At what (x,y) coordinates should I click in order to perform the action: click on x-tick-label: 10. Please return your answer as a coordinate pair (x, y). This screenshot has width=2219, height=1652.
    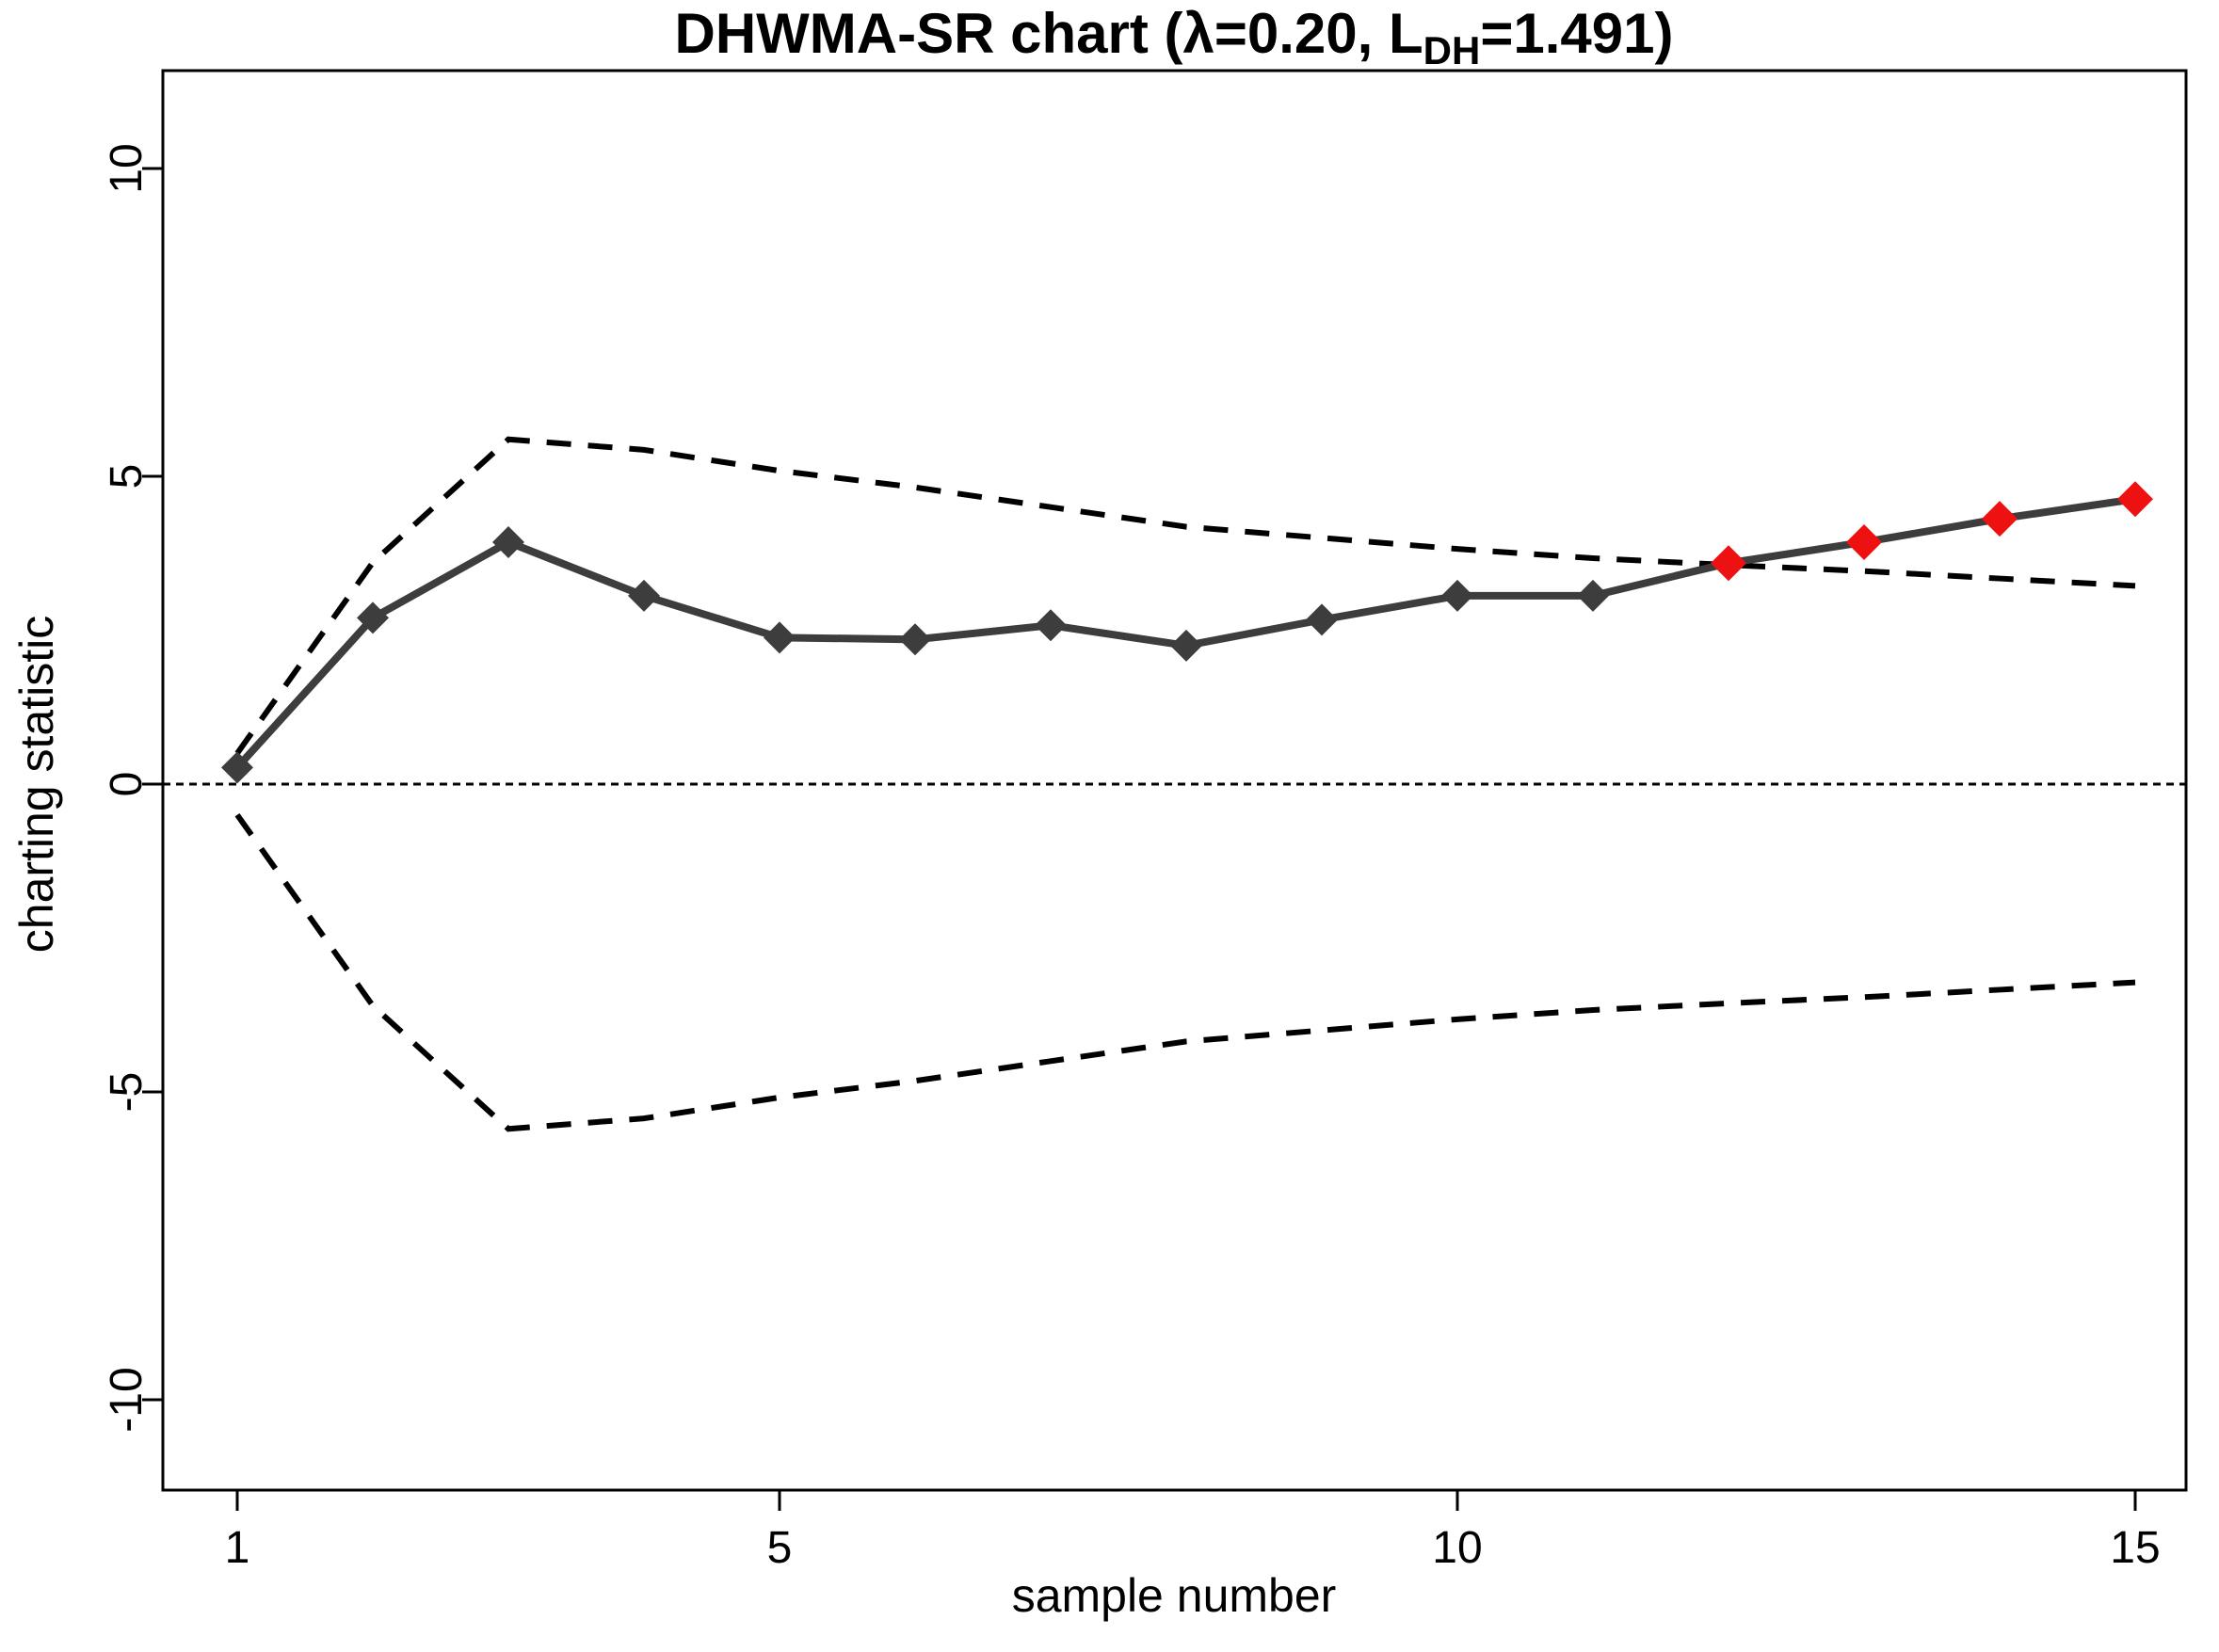
    Looking at the image, I should click on (1457, 1548).